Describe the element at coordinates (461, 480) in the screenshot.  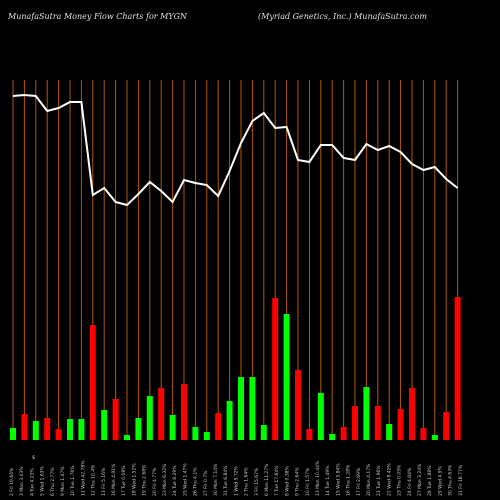
I see `x-tick-label: 31 Fri 18.77%` at that location.